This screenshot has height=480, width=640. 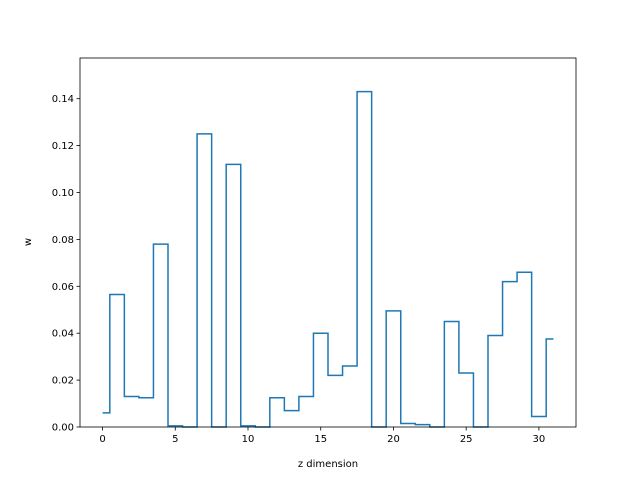 What do you see at coordinates (393, 439) in the screenshot?
I see `x-tick-label: 20` at bounding box center [393, 439].